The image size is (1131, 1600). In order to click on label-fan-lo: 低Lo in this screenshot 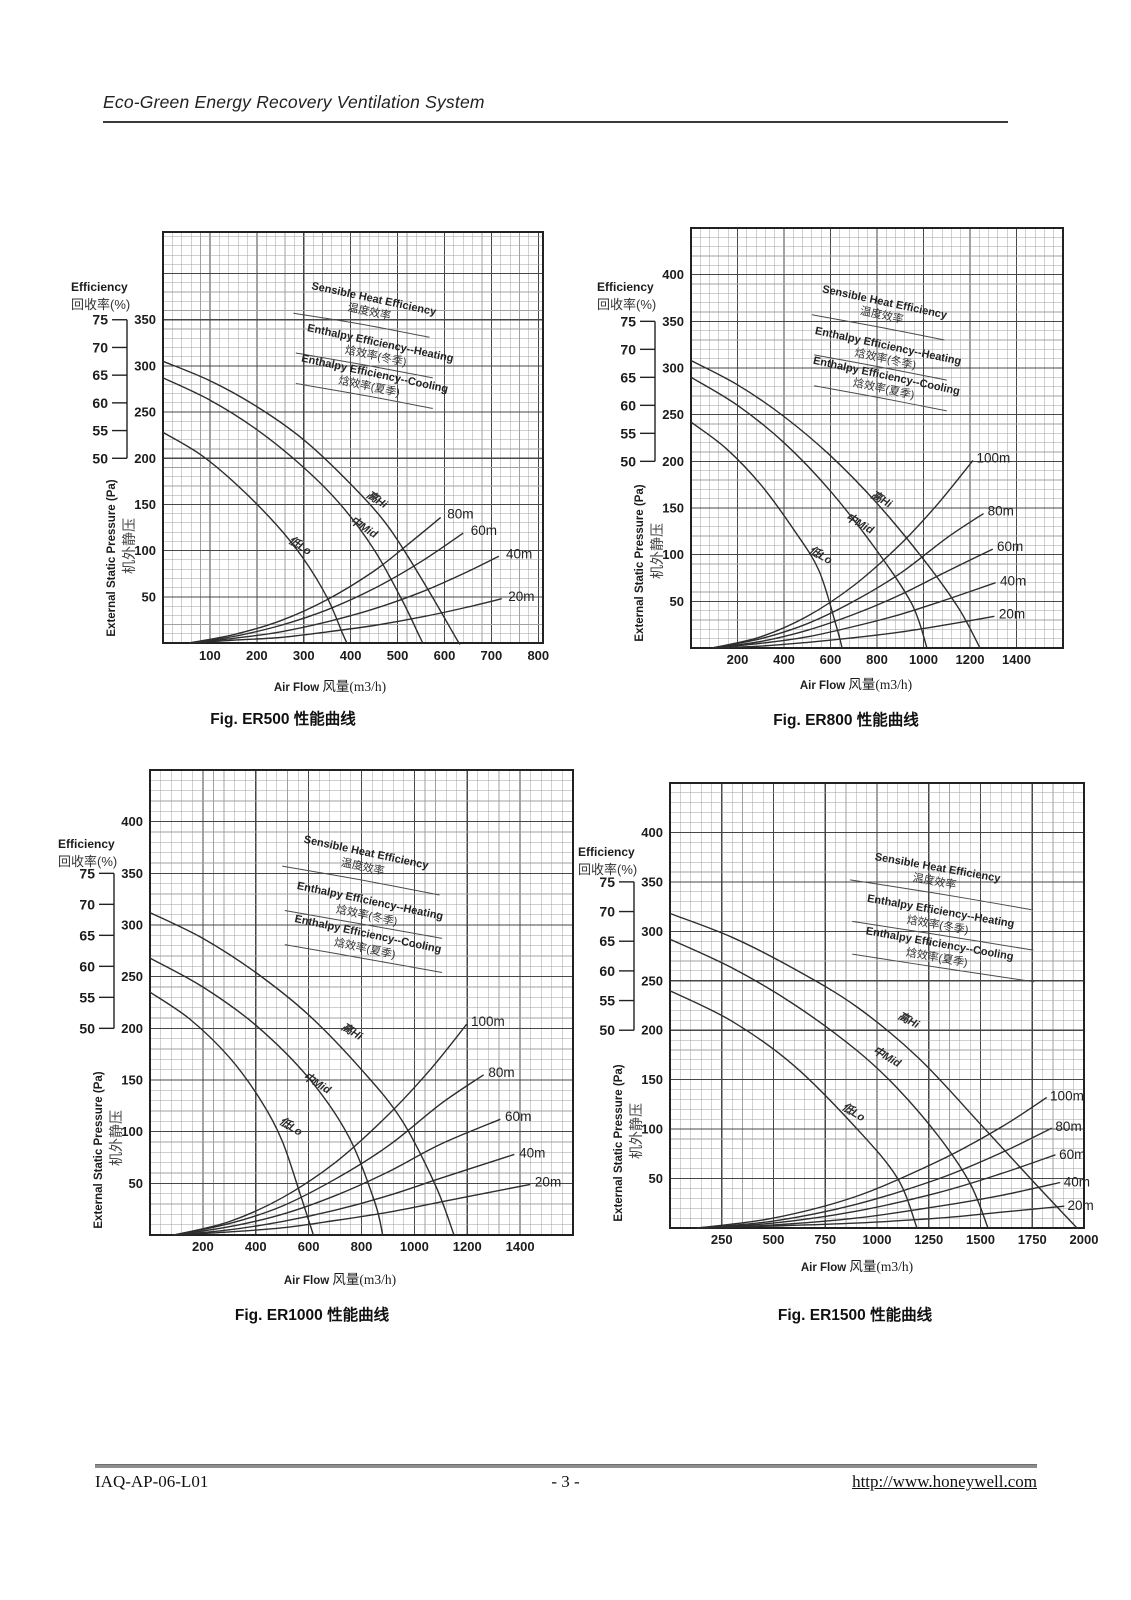, I will do `click(291, 1127)`.